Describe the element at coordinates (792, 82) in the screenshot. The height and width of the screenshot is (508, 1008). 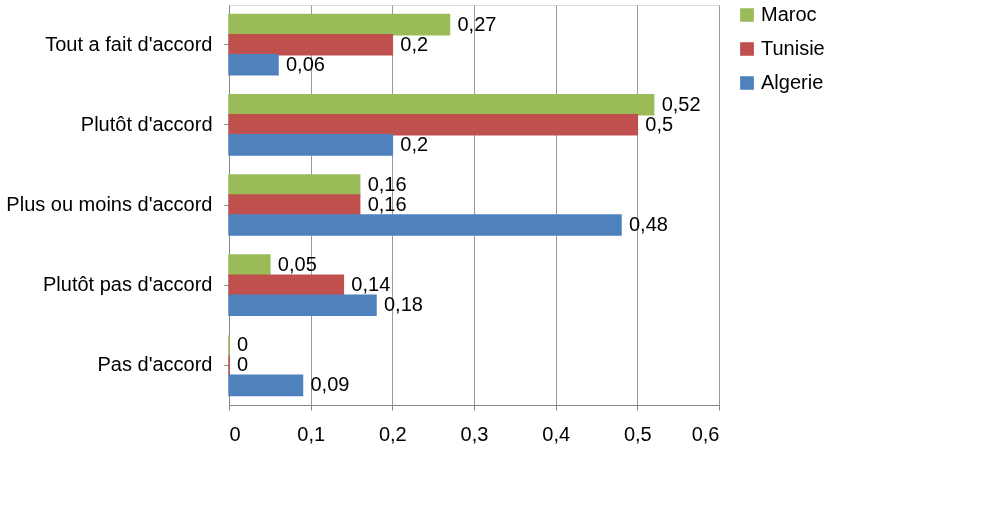
I see `legend-label: Algerie` at that location.